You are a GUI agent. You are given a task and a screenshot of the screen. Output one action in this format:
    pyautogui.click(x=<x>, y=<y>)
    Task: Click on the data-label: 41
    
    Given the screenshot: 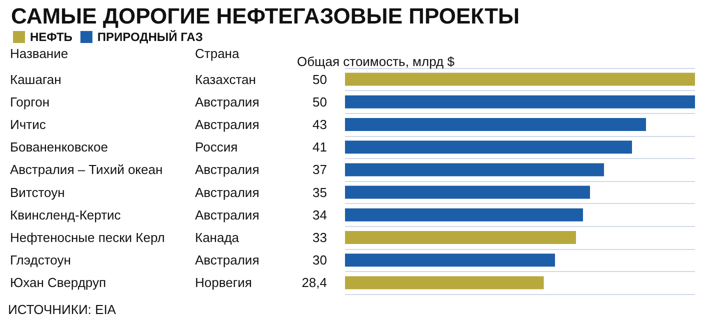 What is the action you would take?
    pyautogui.click(x=319, y=147)
    